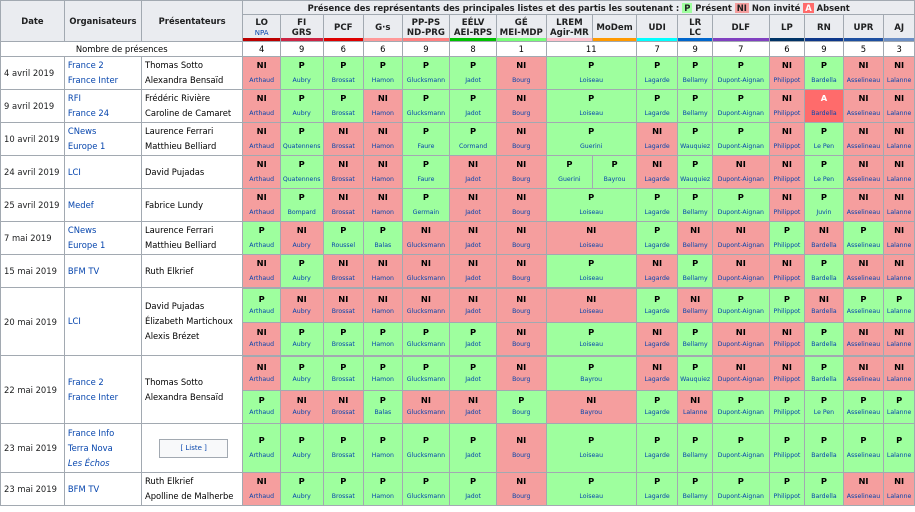 This screenshot has height=512, width=915. Describe the element at coordinates (82, 131) in the screenshot. I see `organiser-link: CNews` at that location.